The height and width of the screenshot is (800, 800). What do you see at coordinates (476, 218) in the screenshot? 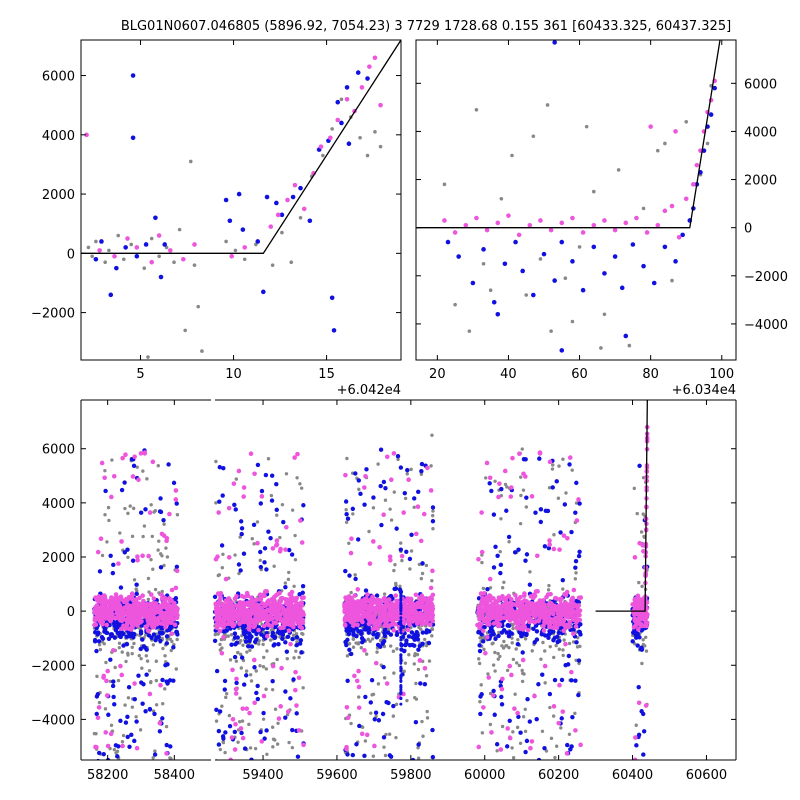
I see `tr-point-magenta` at bounding box center [476, 218].